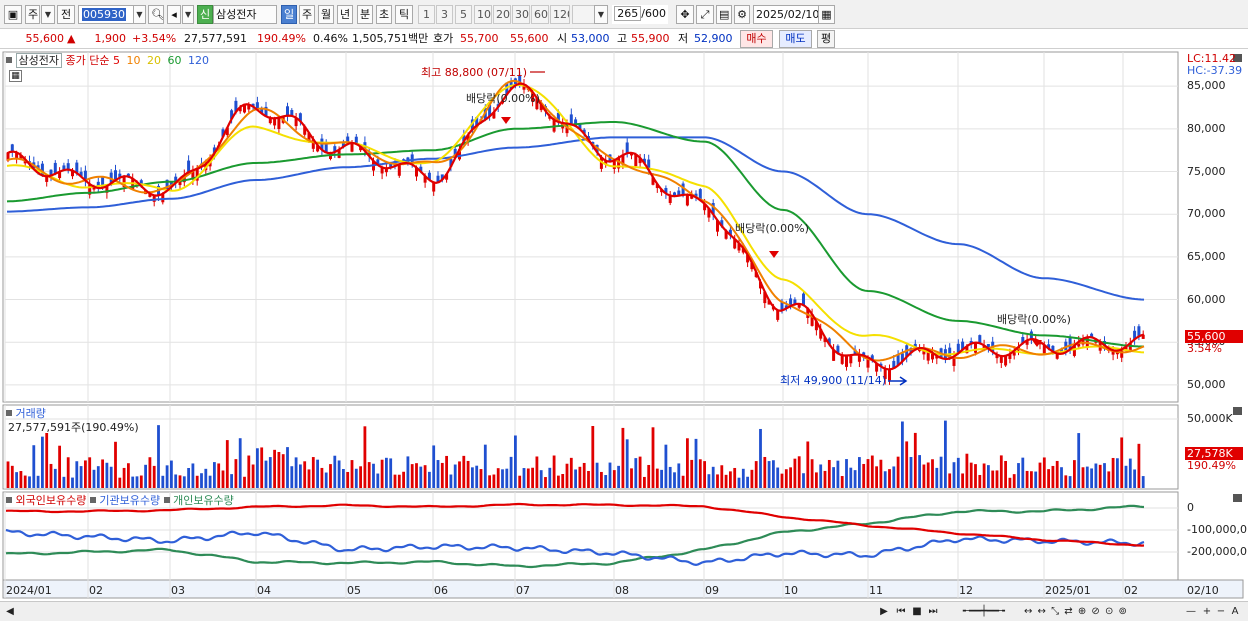 The width and height of the screenshot is (1248, 621). Describe the element at coordinates (540, 14) in the screenshot. I see `interval-60-button: 60` at that location.